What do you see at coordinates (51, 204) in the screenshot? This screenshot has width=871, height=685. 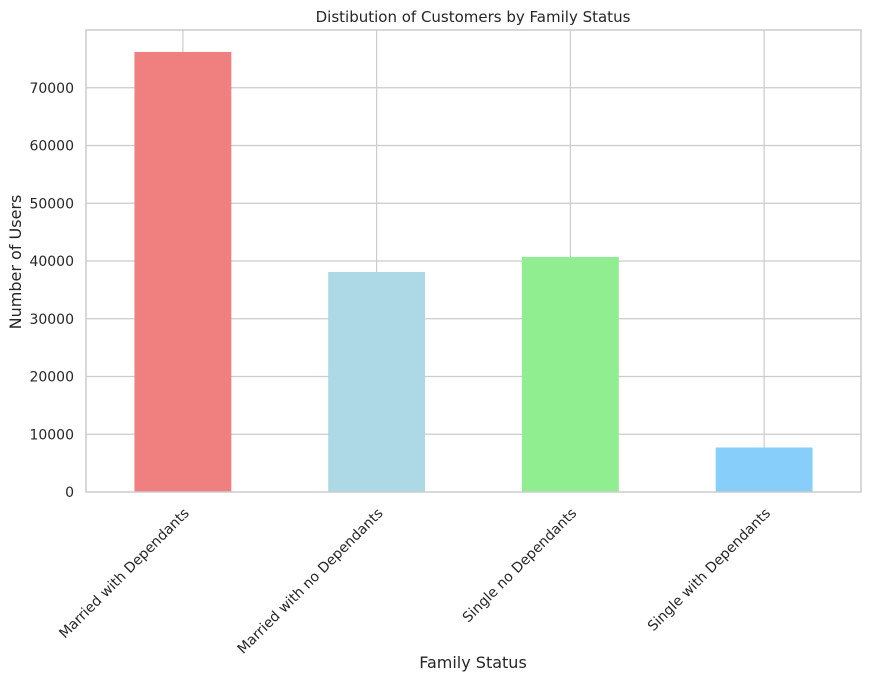 I see `y-tick-label: 50000` at bounding box center [51, 204].